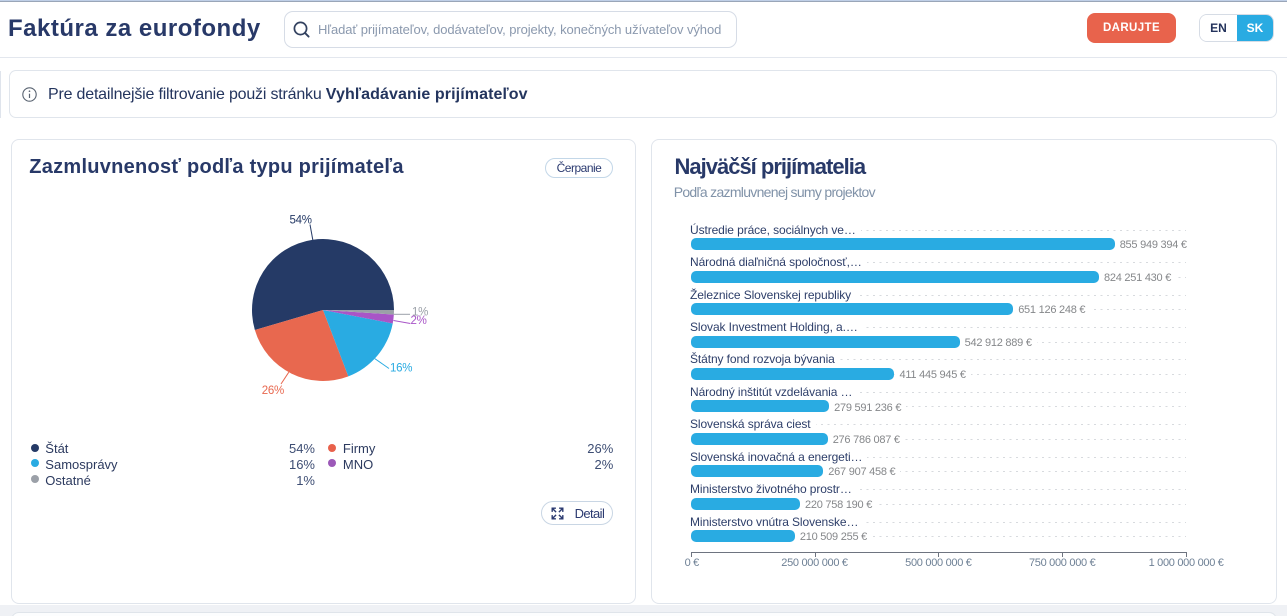  I want to click on svg-text: 26%, so click(273, 391).